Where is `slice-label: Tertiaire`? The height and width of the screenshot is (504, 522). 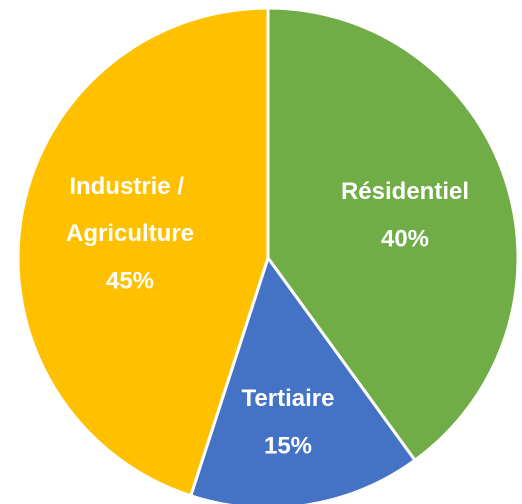 slice-label: Tertiaire is located at coordinates (288, 398).